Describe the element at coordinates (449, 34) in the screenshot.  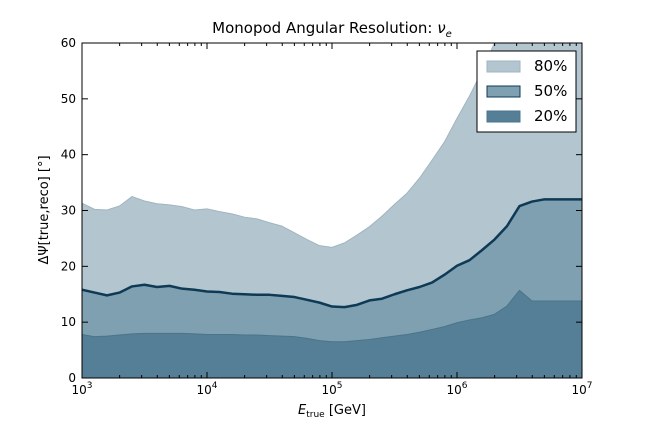
I see `title-subscript: e` at that location.